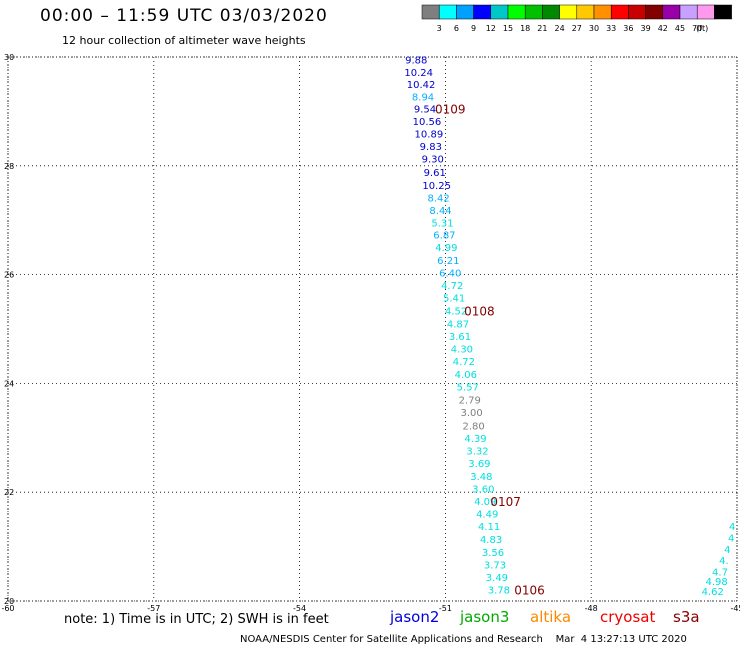 Image resolution: width=740 pixels, height=650 pixels. Describe the element at coordinates (489, 527) in the screenshot. I see `data-point-label: 4.11` at that location.